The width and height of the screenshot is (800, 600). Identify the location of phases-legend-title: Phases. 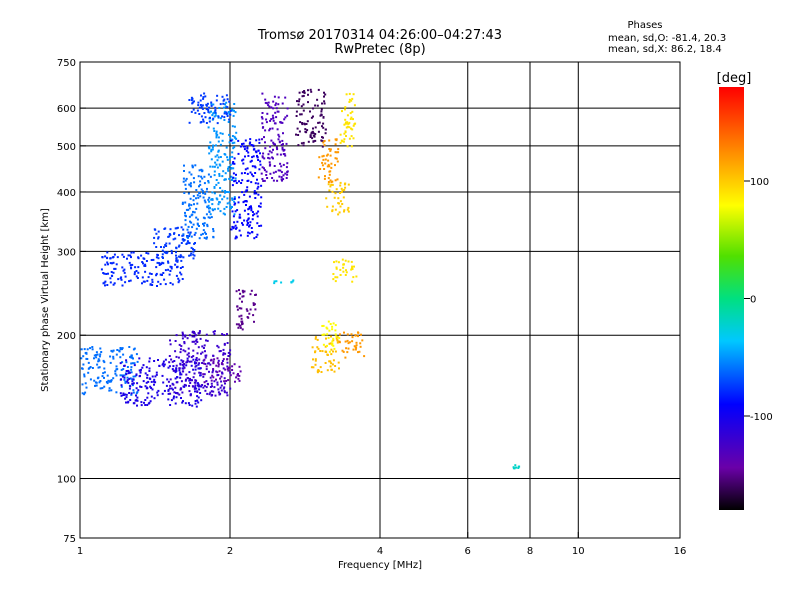
(645, 25).